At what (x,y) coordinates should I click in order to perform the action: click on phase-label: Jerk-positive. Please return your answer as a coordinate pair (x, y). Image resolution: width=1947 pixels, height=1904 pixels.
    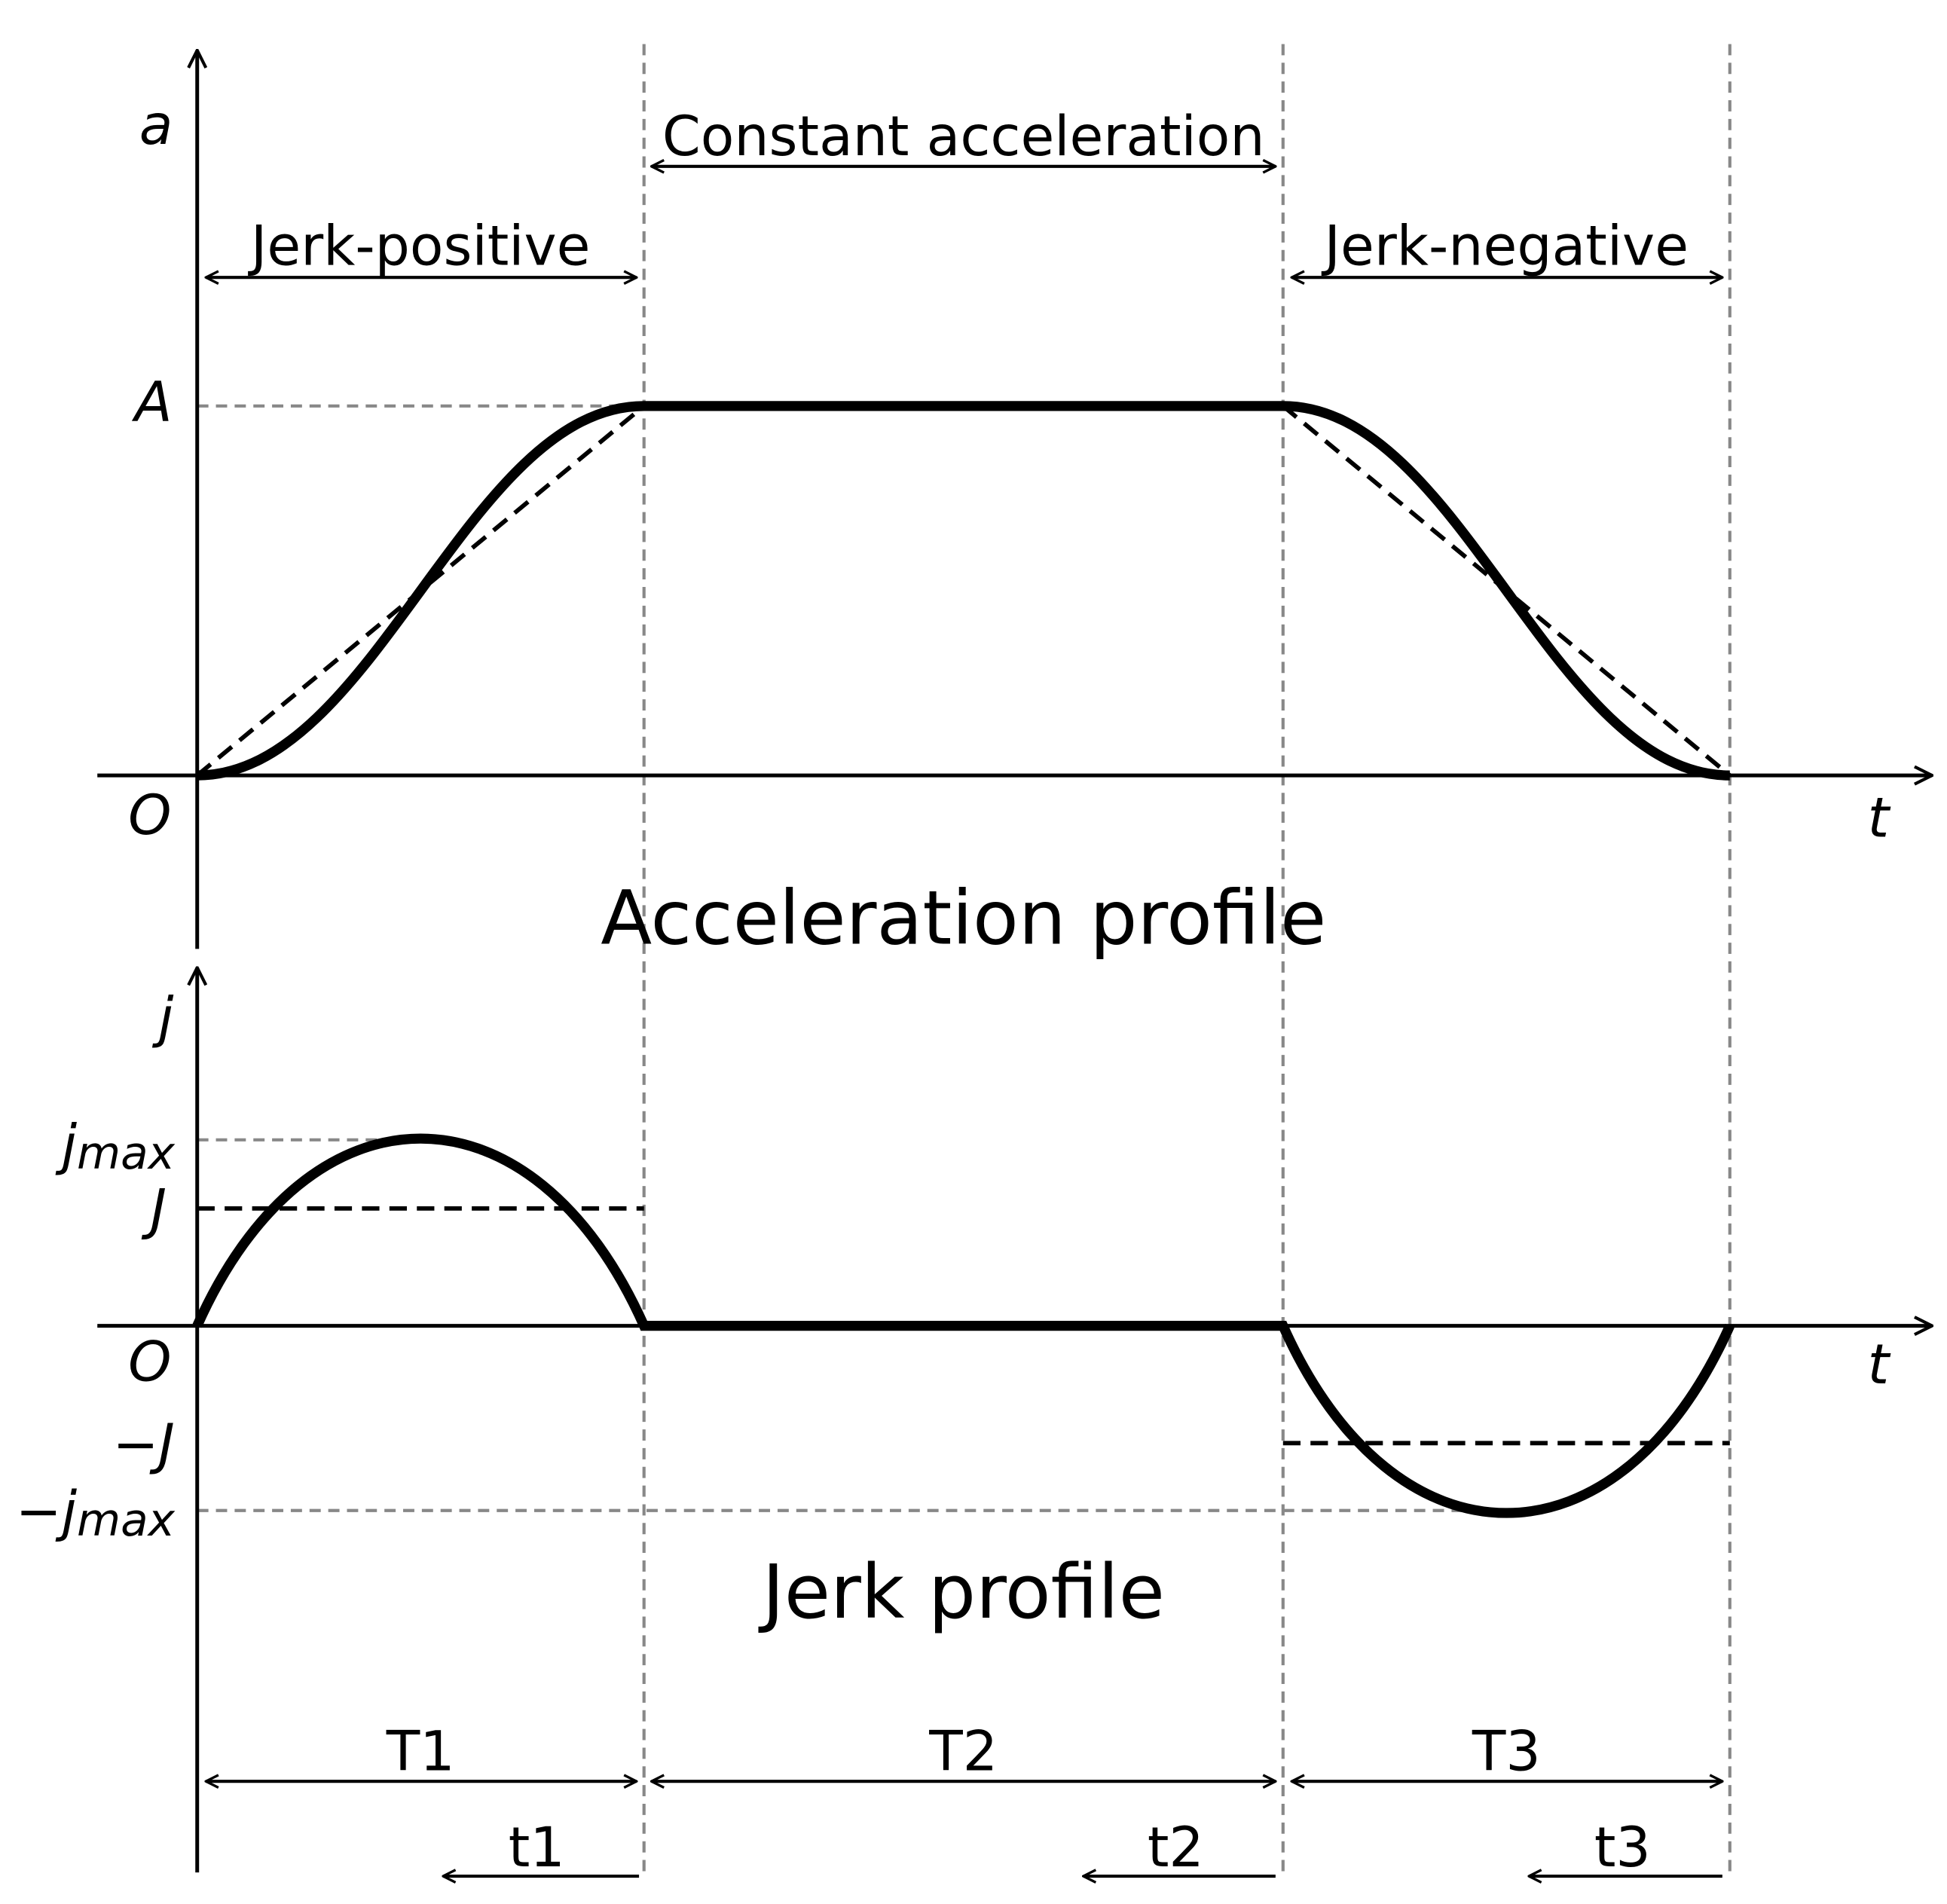
    Looking at the image, I should click on (420, 247).